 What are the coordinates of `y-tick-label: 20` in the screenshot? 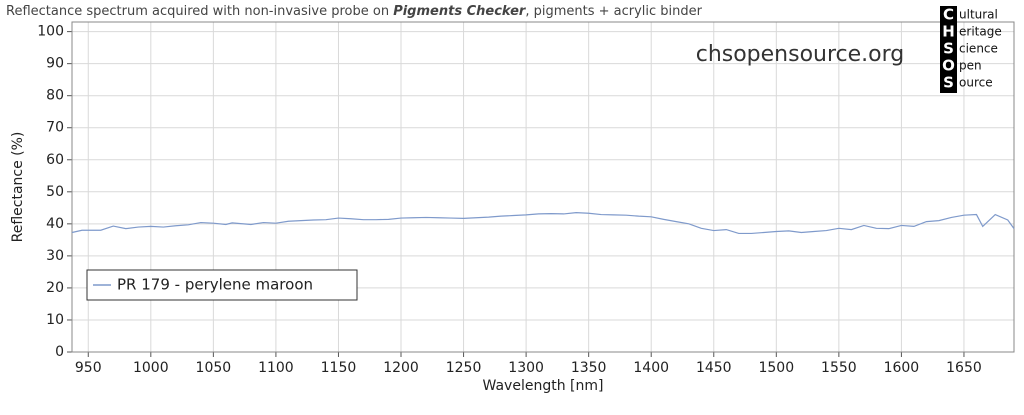 It's located at (55, 288).